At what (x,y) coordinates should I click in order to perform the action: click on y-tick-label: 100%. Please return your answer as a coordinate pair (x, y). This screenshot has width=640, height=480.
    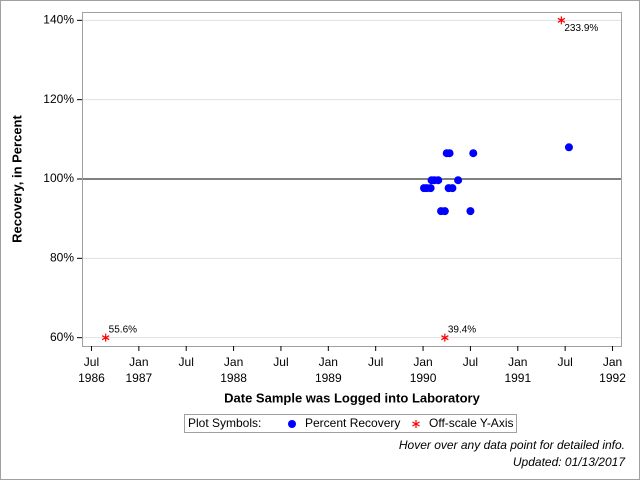
    Looking at the image, I should click on (58, 178).